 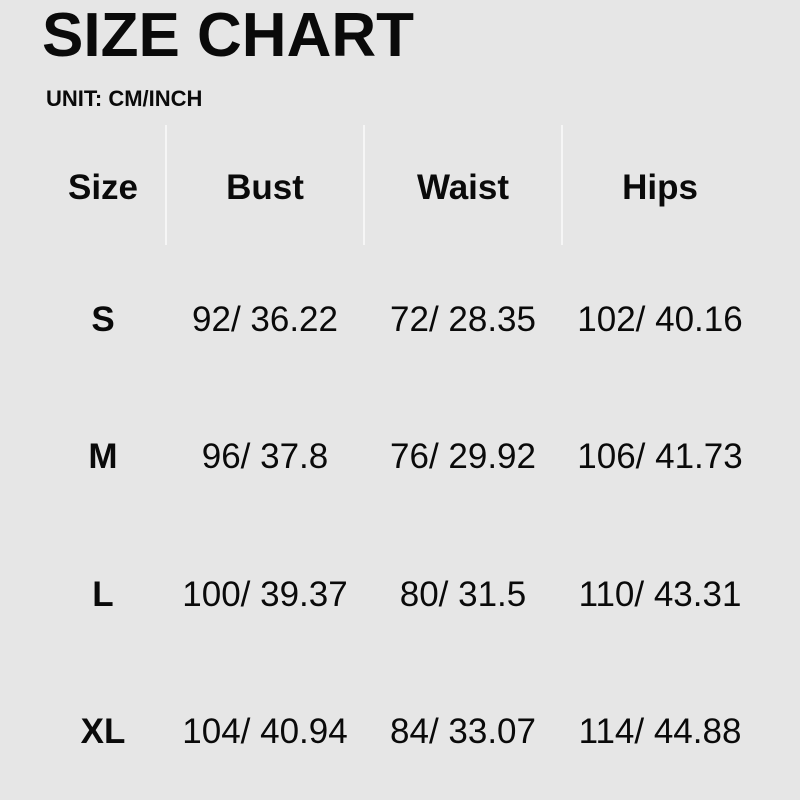 What do you see at coordinates (660, 187) in the screenshot?
I see `column-header: Hips` at bounding box center [660, 187].